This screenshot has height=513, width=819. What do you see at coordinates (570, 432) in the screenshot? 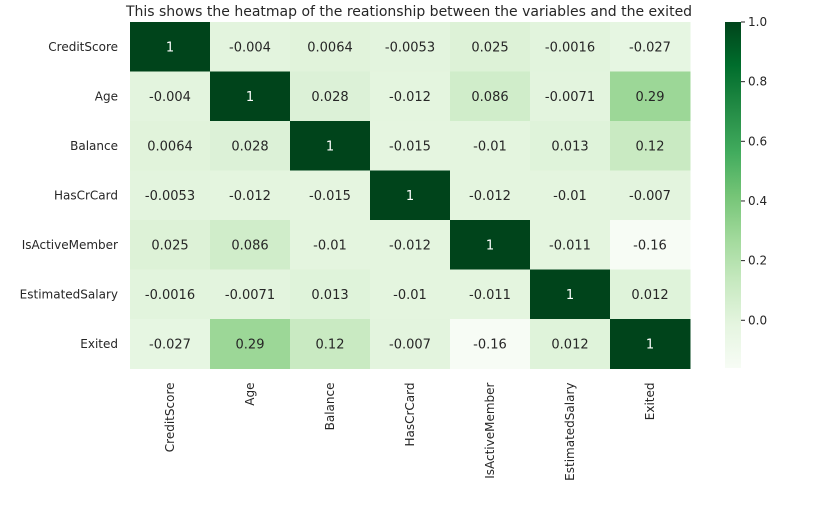
I see `x-tick-label-estimatedsalary: EstimatedSalary` at bounding box center [570, 432].